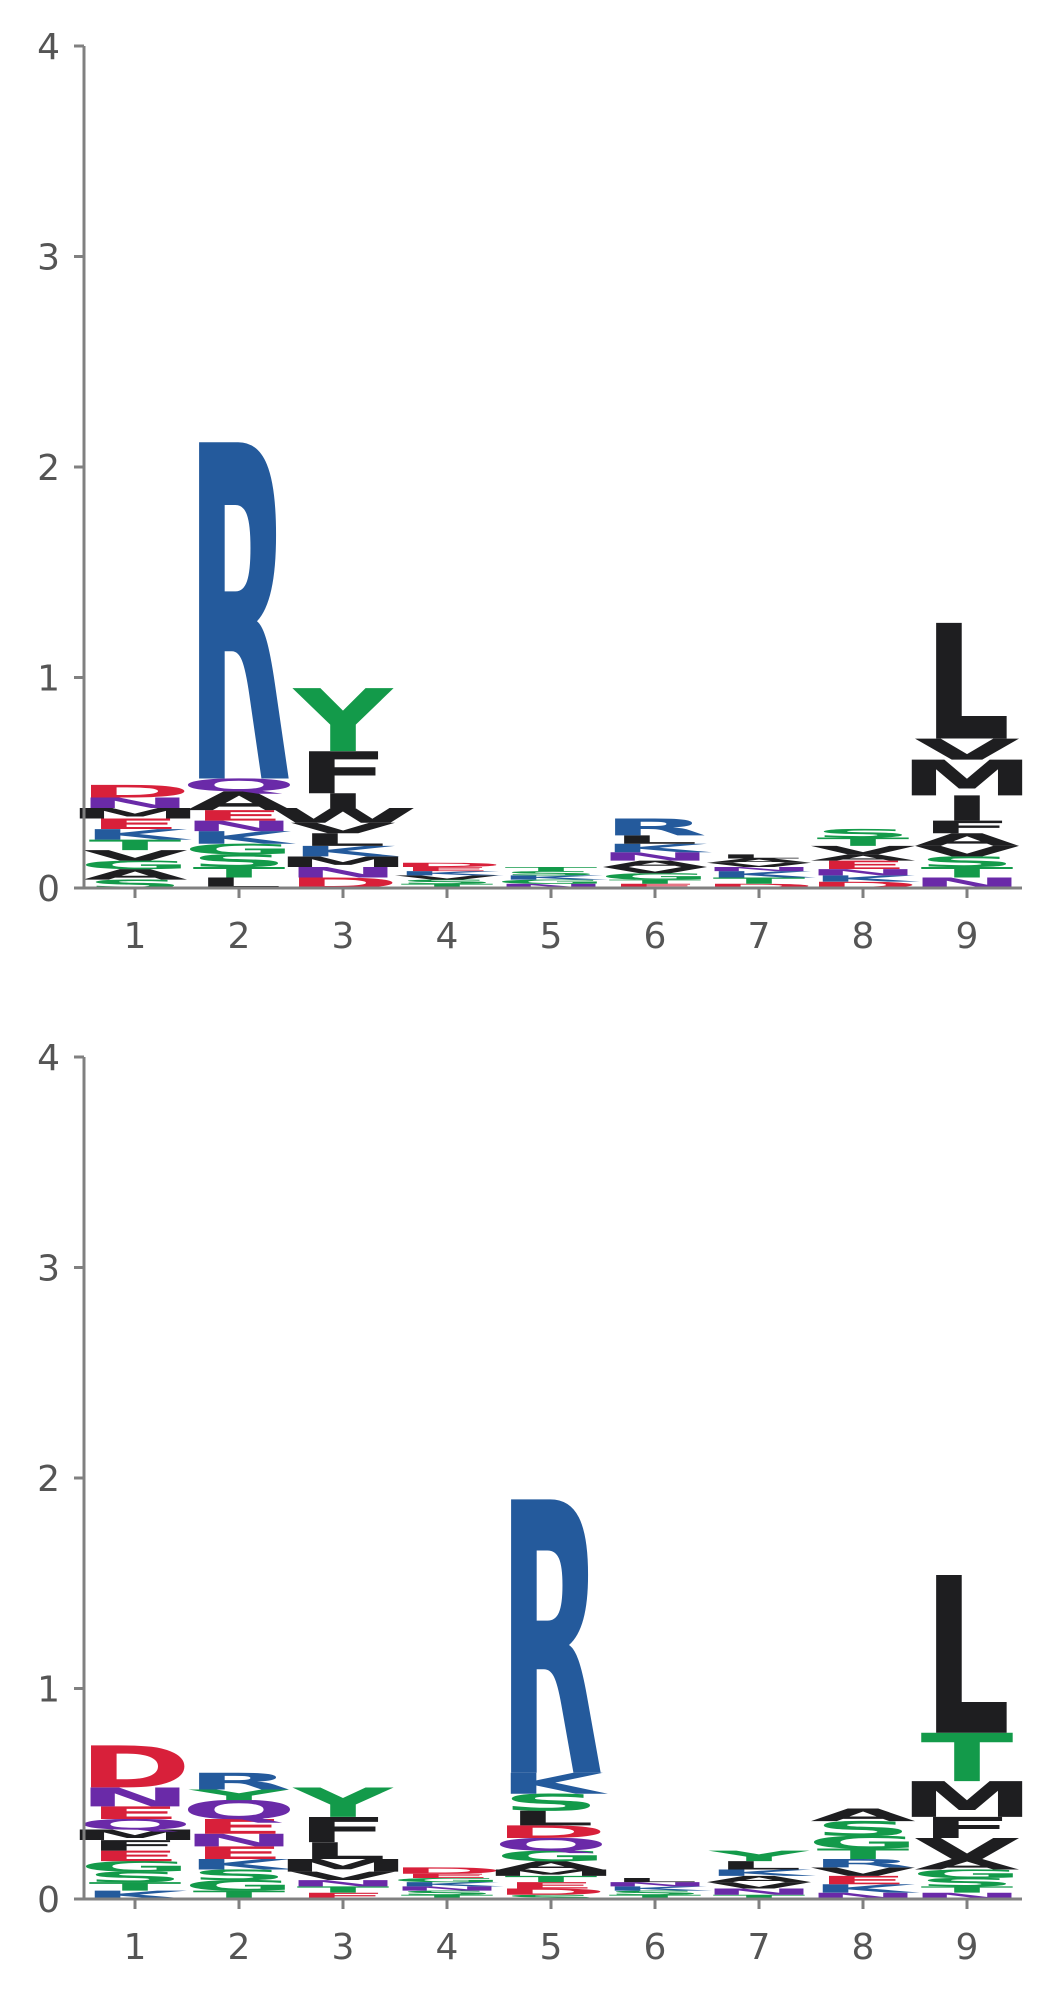 The image size is (1045, 1995). Describe the element at coordinates (967, 809) in the screenshot. I see `logo-letter: I` at that location.